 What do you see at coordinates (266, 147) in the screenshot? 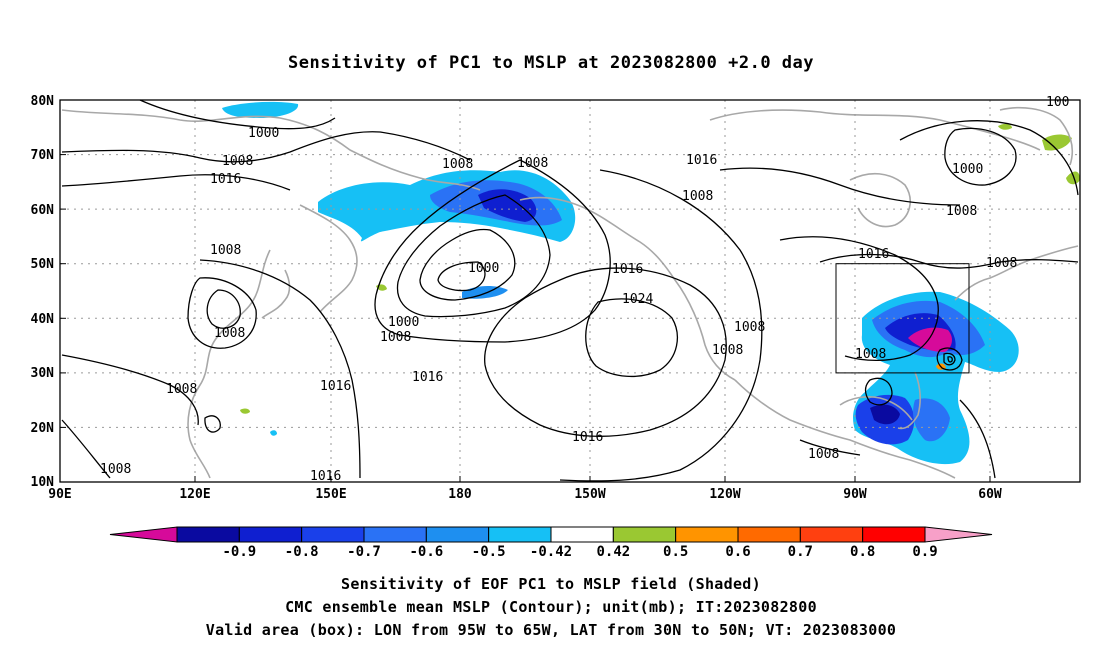
I see `contour-1008-arctic` at bounding box center [266, 147].